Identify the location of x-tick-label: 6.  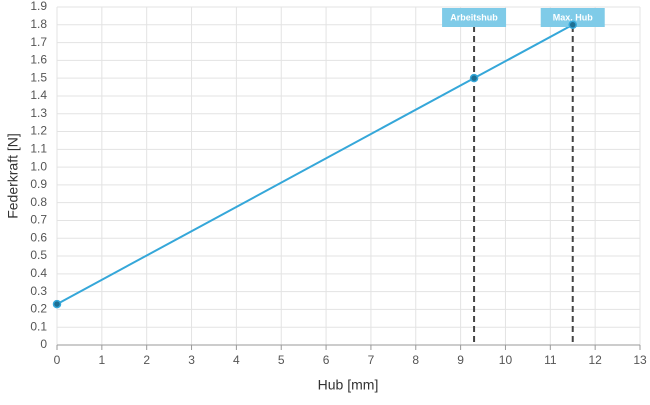
(326, 360).